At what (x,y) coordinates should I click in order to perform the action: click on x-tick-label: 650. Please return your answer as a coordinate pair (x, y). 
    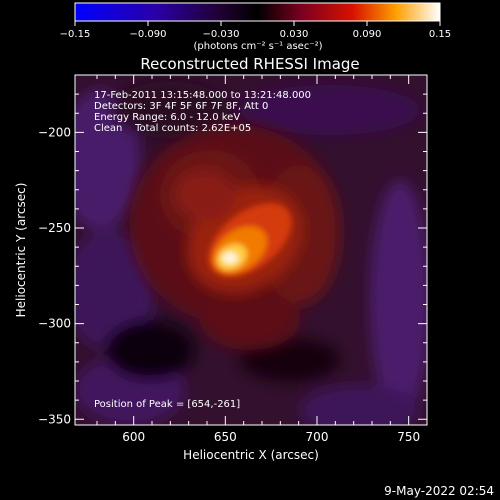
    Looking at the image, I should click on (225, 437).